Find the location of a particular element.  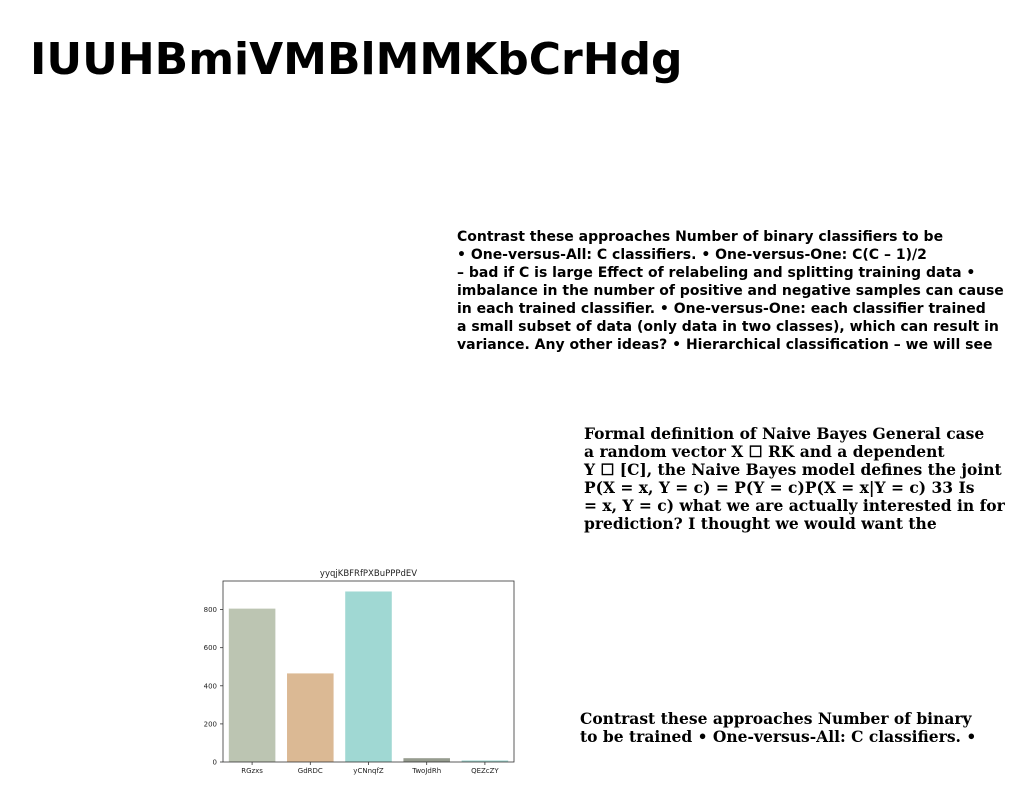

y-tick-label: 200 is located at coordinates (210, 724).